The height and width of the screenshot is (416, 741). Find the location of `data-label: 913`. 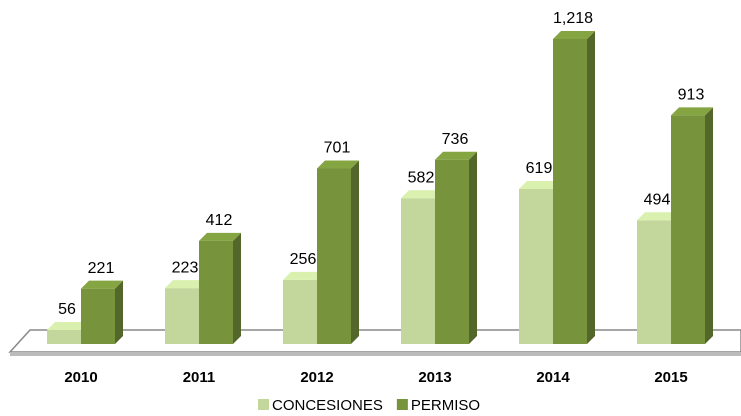

data-label: 913 is located at coordinates (691, 95).